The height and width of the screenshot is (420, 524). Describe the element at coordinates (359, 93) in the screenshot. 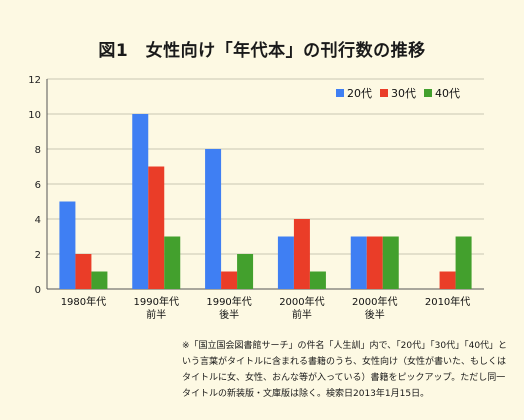

I see `legend-label: 20代` at that location.